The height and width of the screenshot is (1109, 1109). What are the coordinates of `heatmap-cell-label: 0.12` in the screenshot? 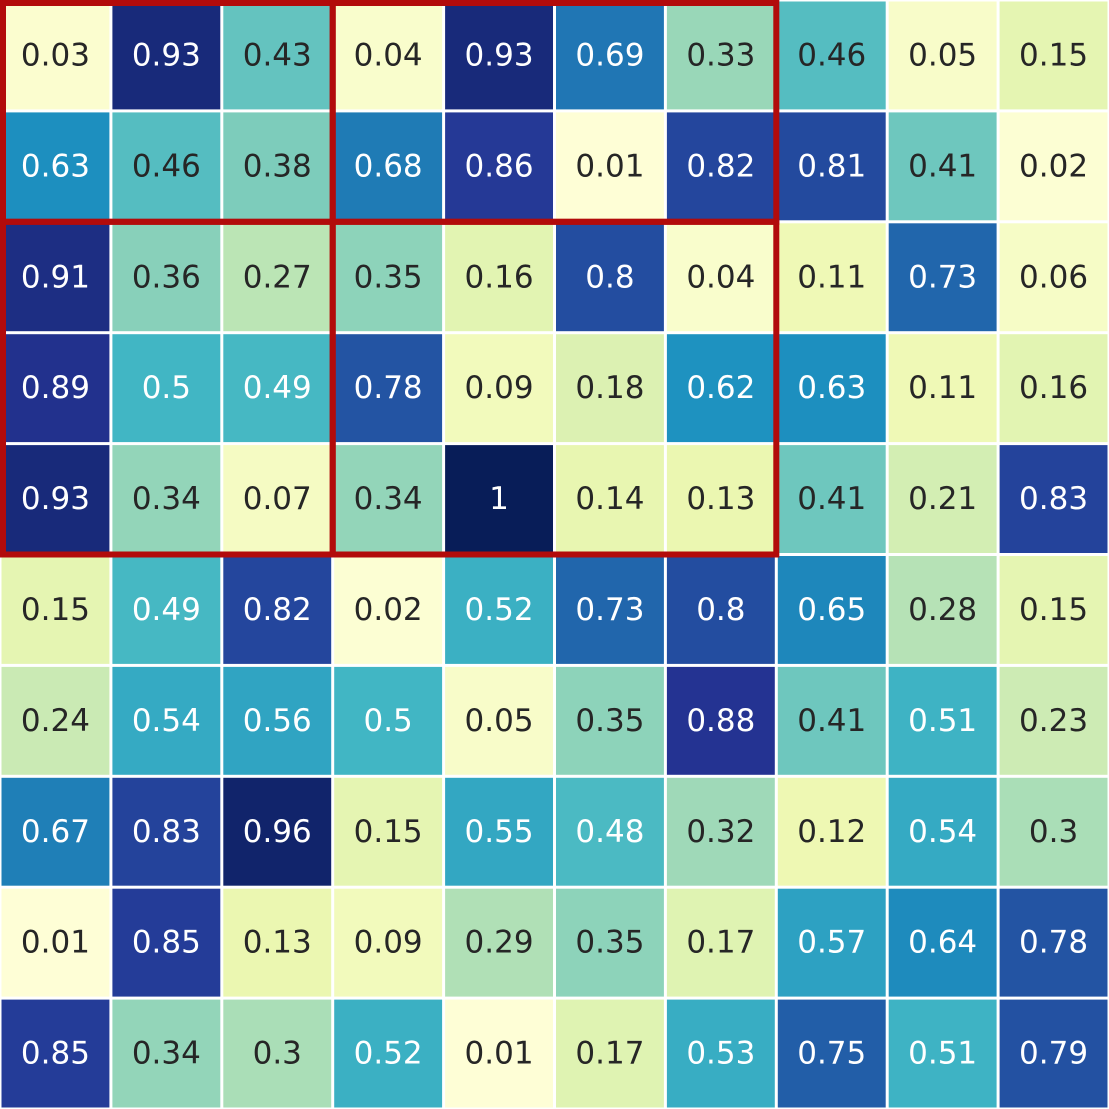 It's located at (831, 832).